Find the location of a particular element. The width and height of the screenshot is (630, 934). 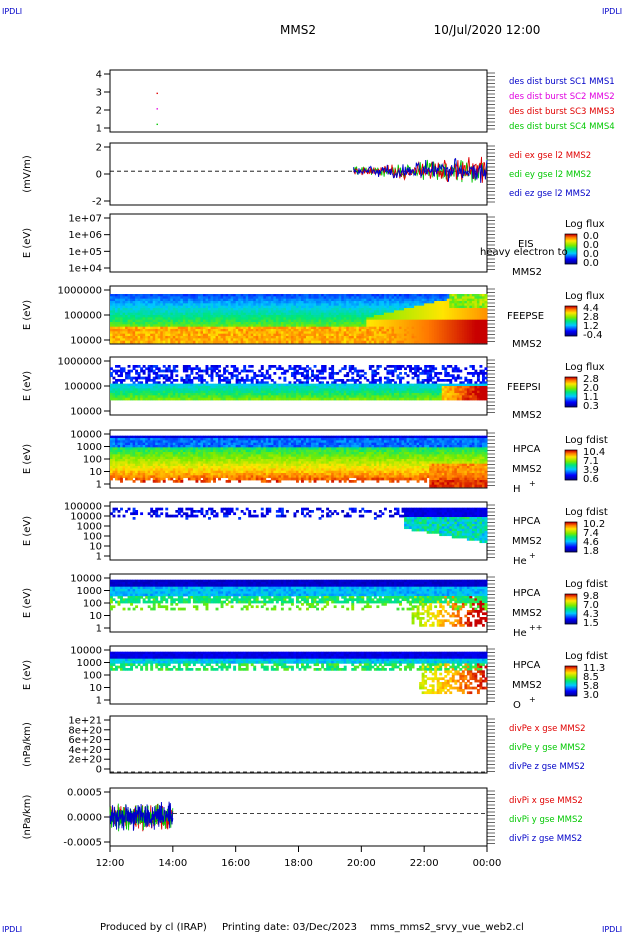

feeps-e-colorbar-frame is located at coordinates (571, 321).